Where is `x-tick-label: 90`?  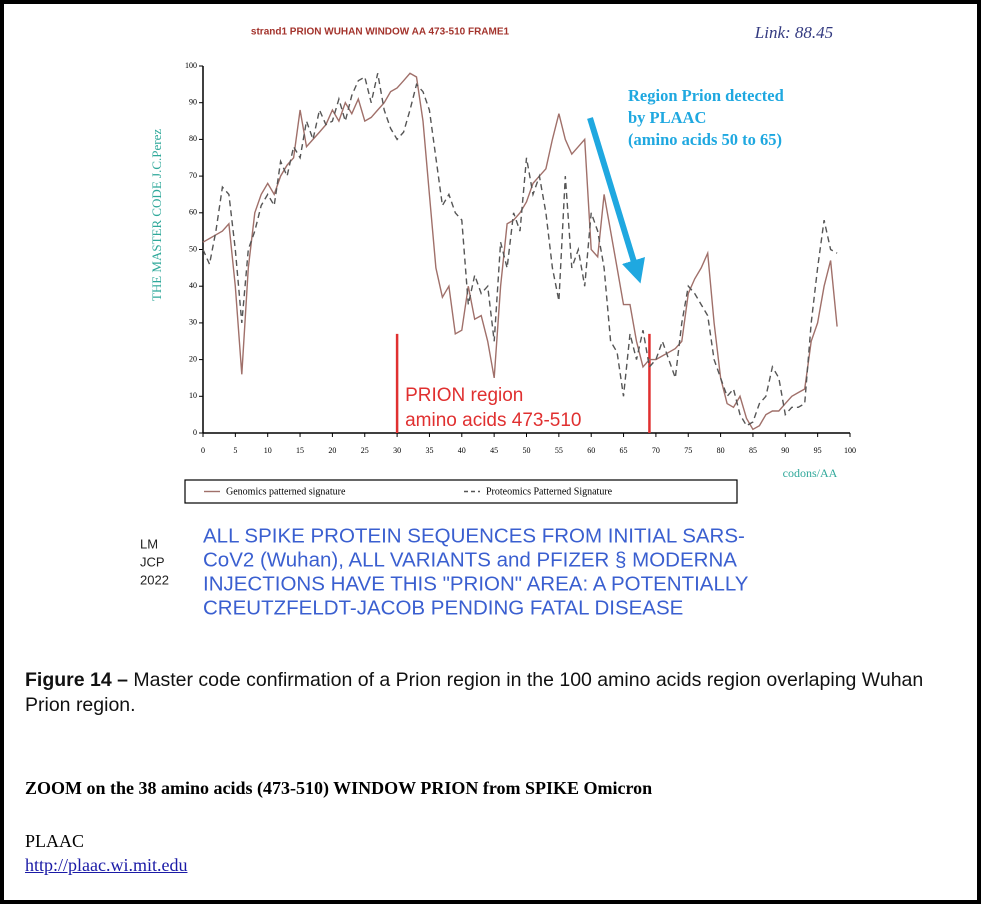 x-tick-label: 90 is located at coordinates (785, 450).